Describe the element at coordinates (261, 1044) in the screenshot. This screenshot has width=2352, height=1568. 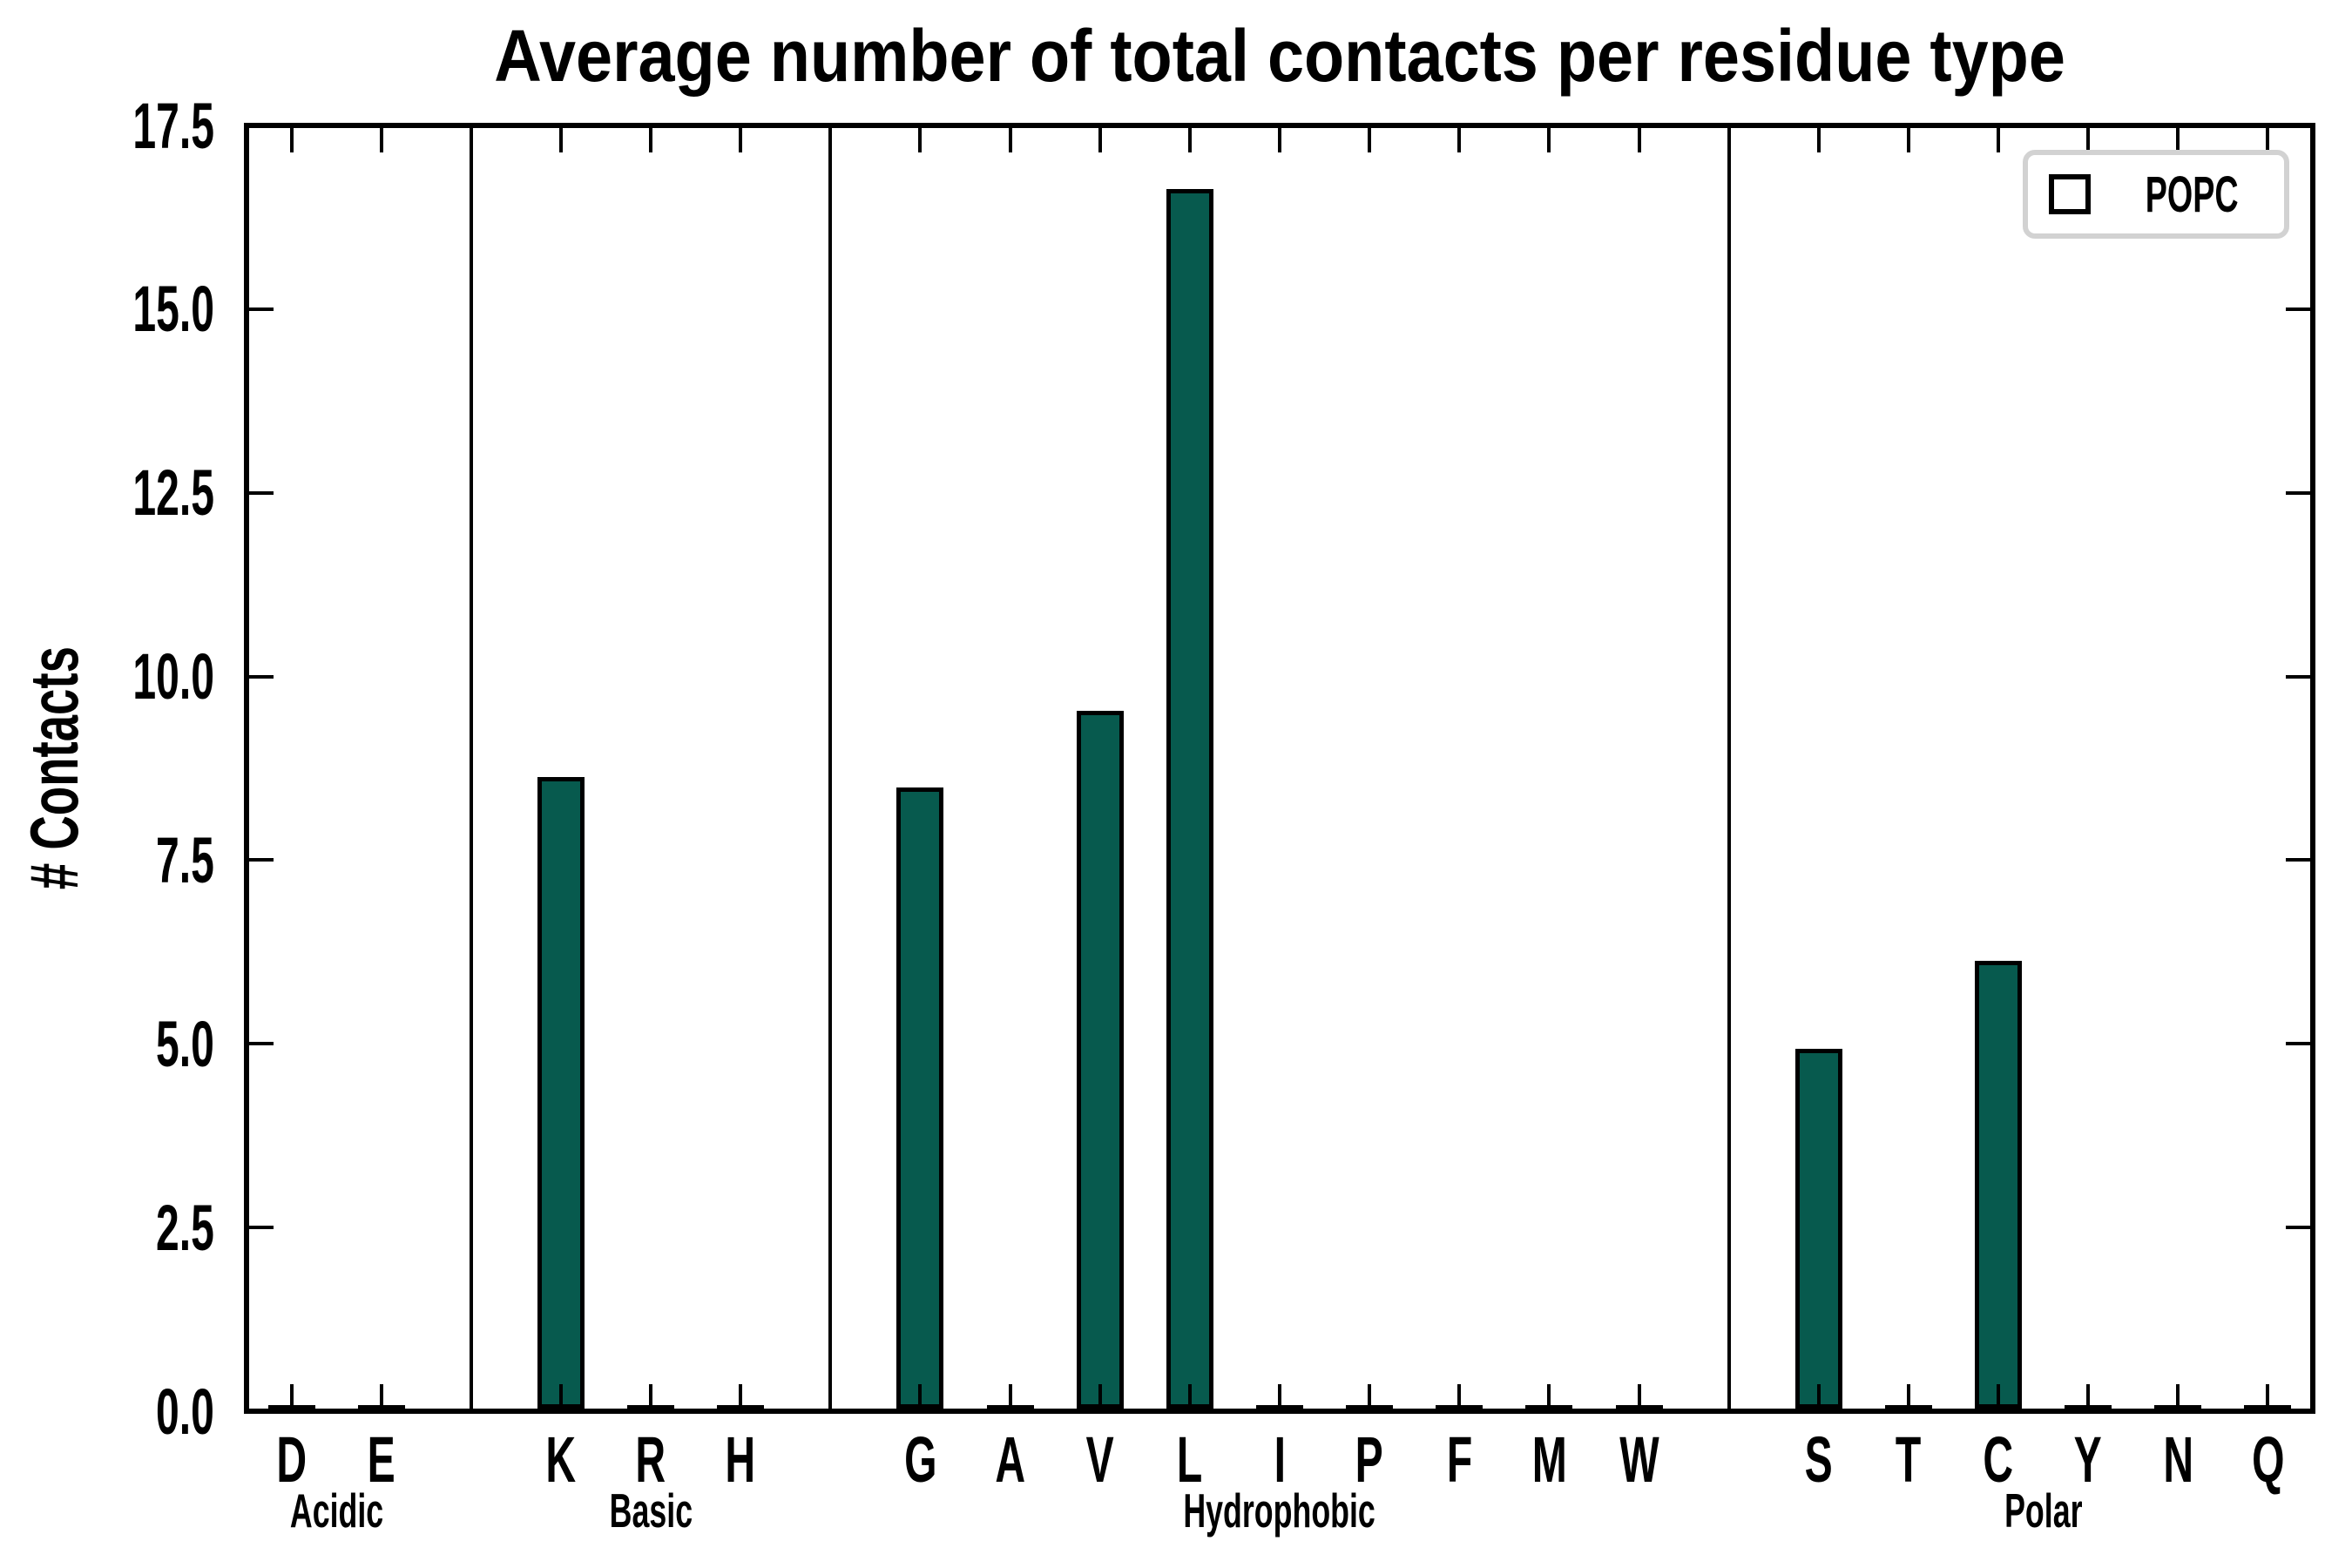
I see `y-tick-left-5.0` at that location.